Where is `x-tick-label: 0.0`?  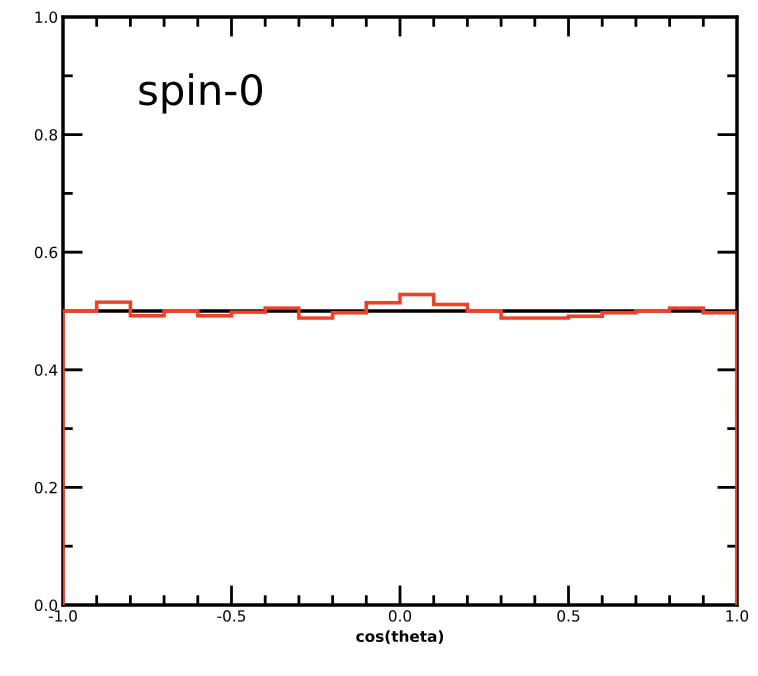
x-tick-label: 0.0 is located at coordinates (400, 616).